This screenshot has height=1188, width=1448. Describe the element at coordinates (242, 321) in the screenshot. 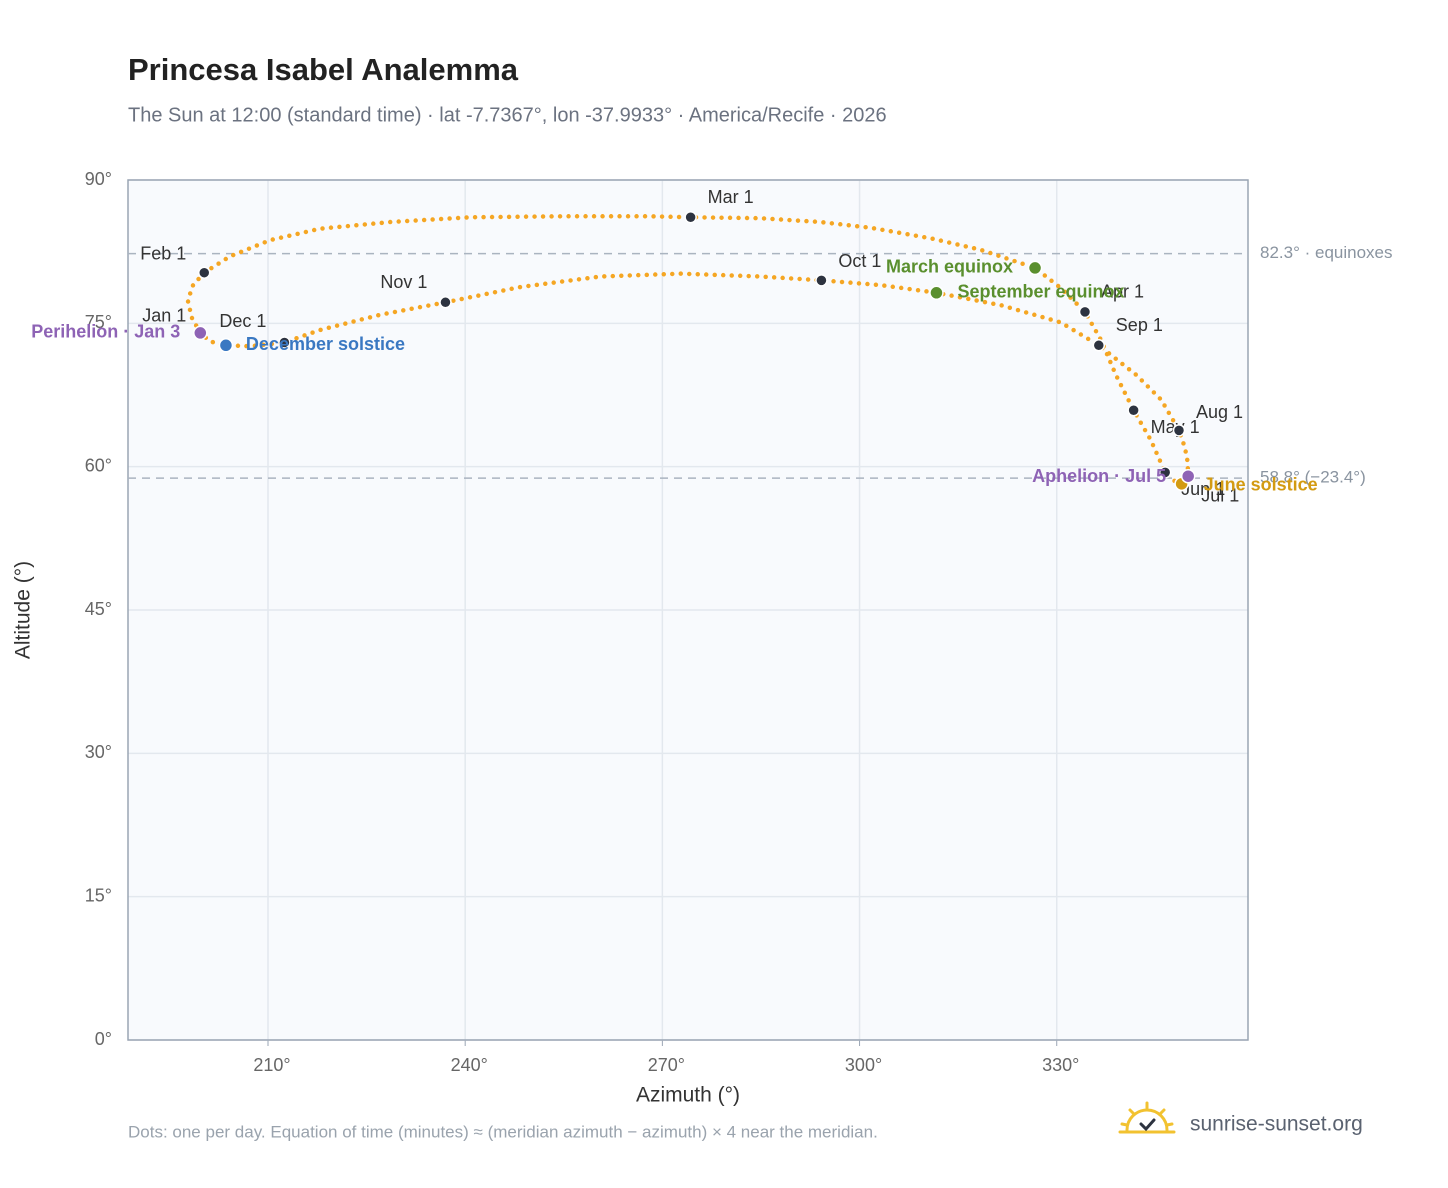

I see `month-label: Dec 1` at that location.